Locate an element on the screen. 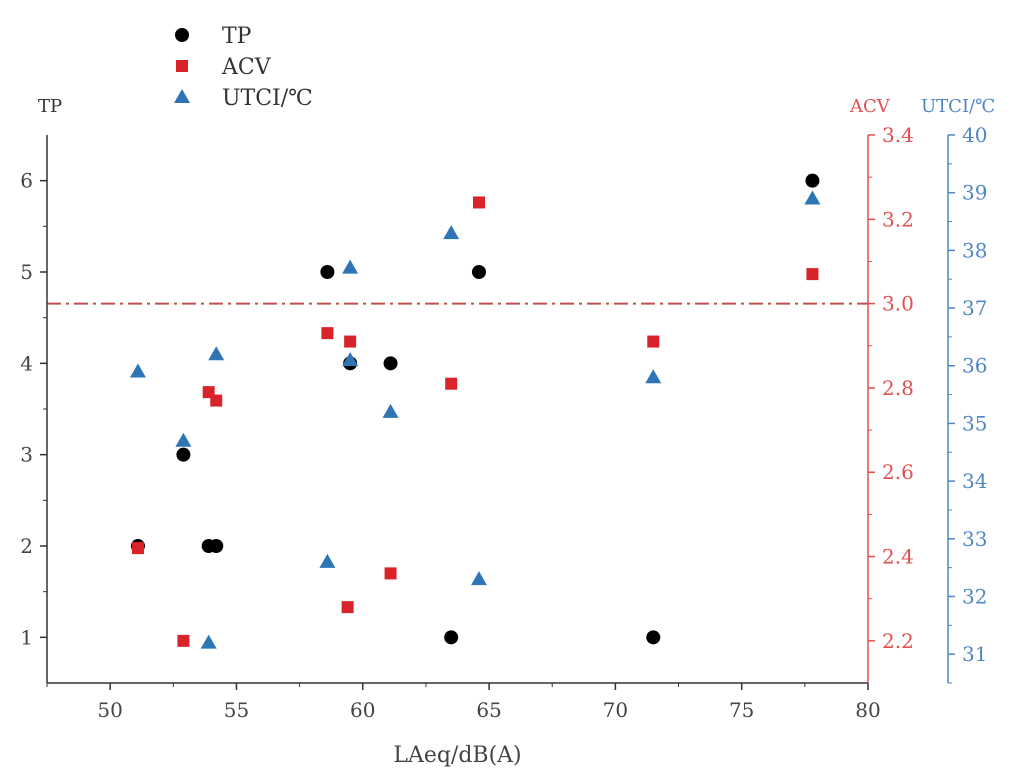 The image size is (1020, 783). legend: TP ACV UTCI/℃ is located at coordinates (243, 67).